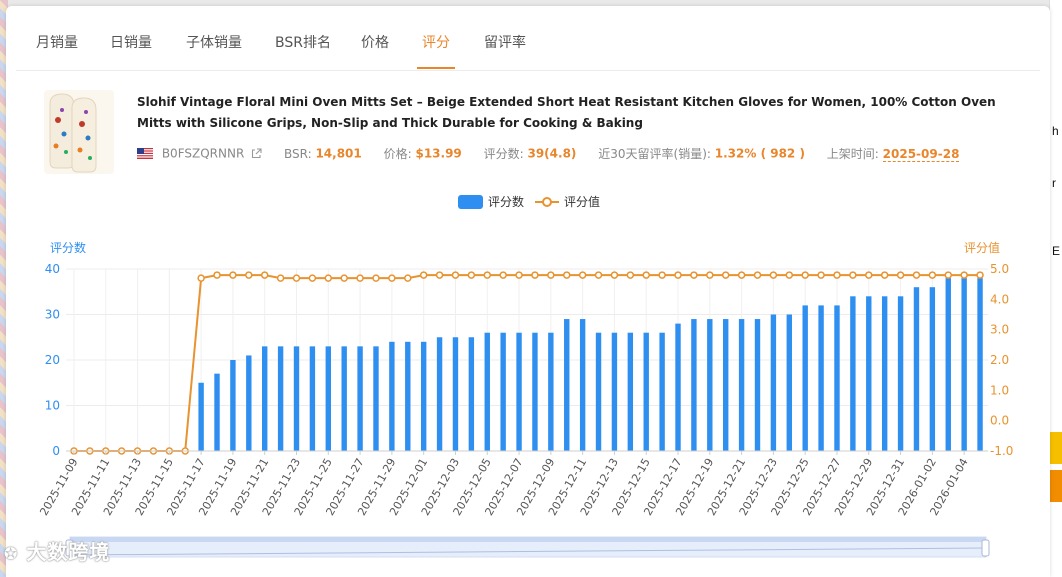  Describe the element at coordinates (436, 43) in the screenshot. I see `tab-rating: 评分` at that location.